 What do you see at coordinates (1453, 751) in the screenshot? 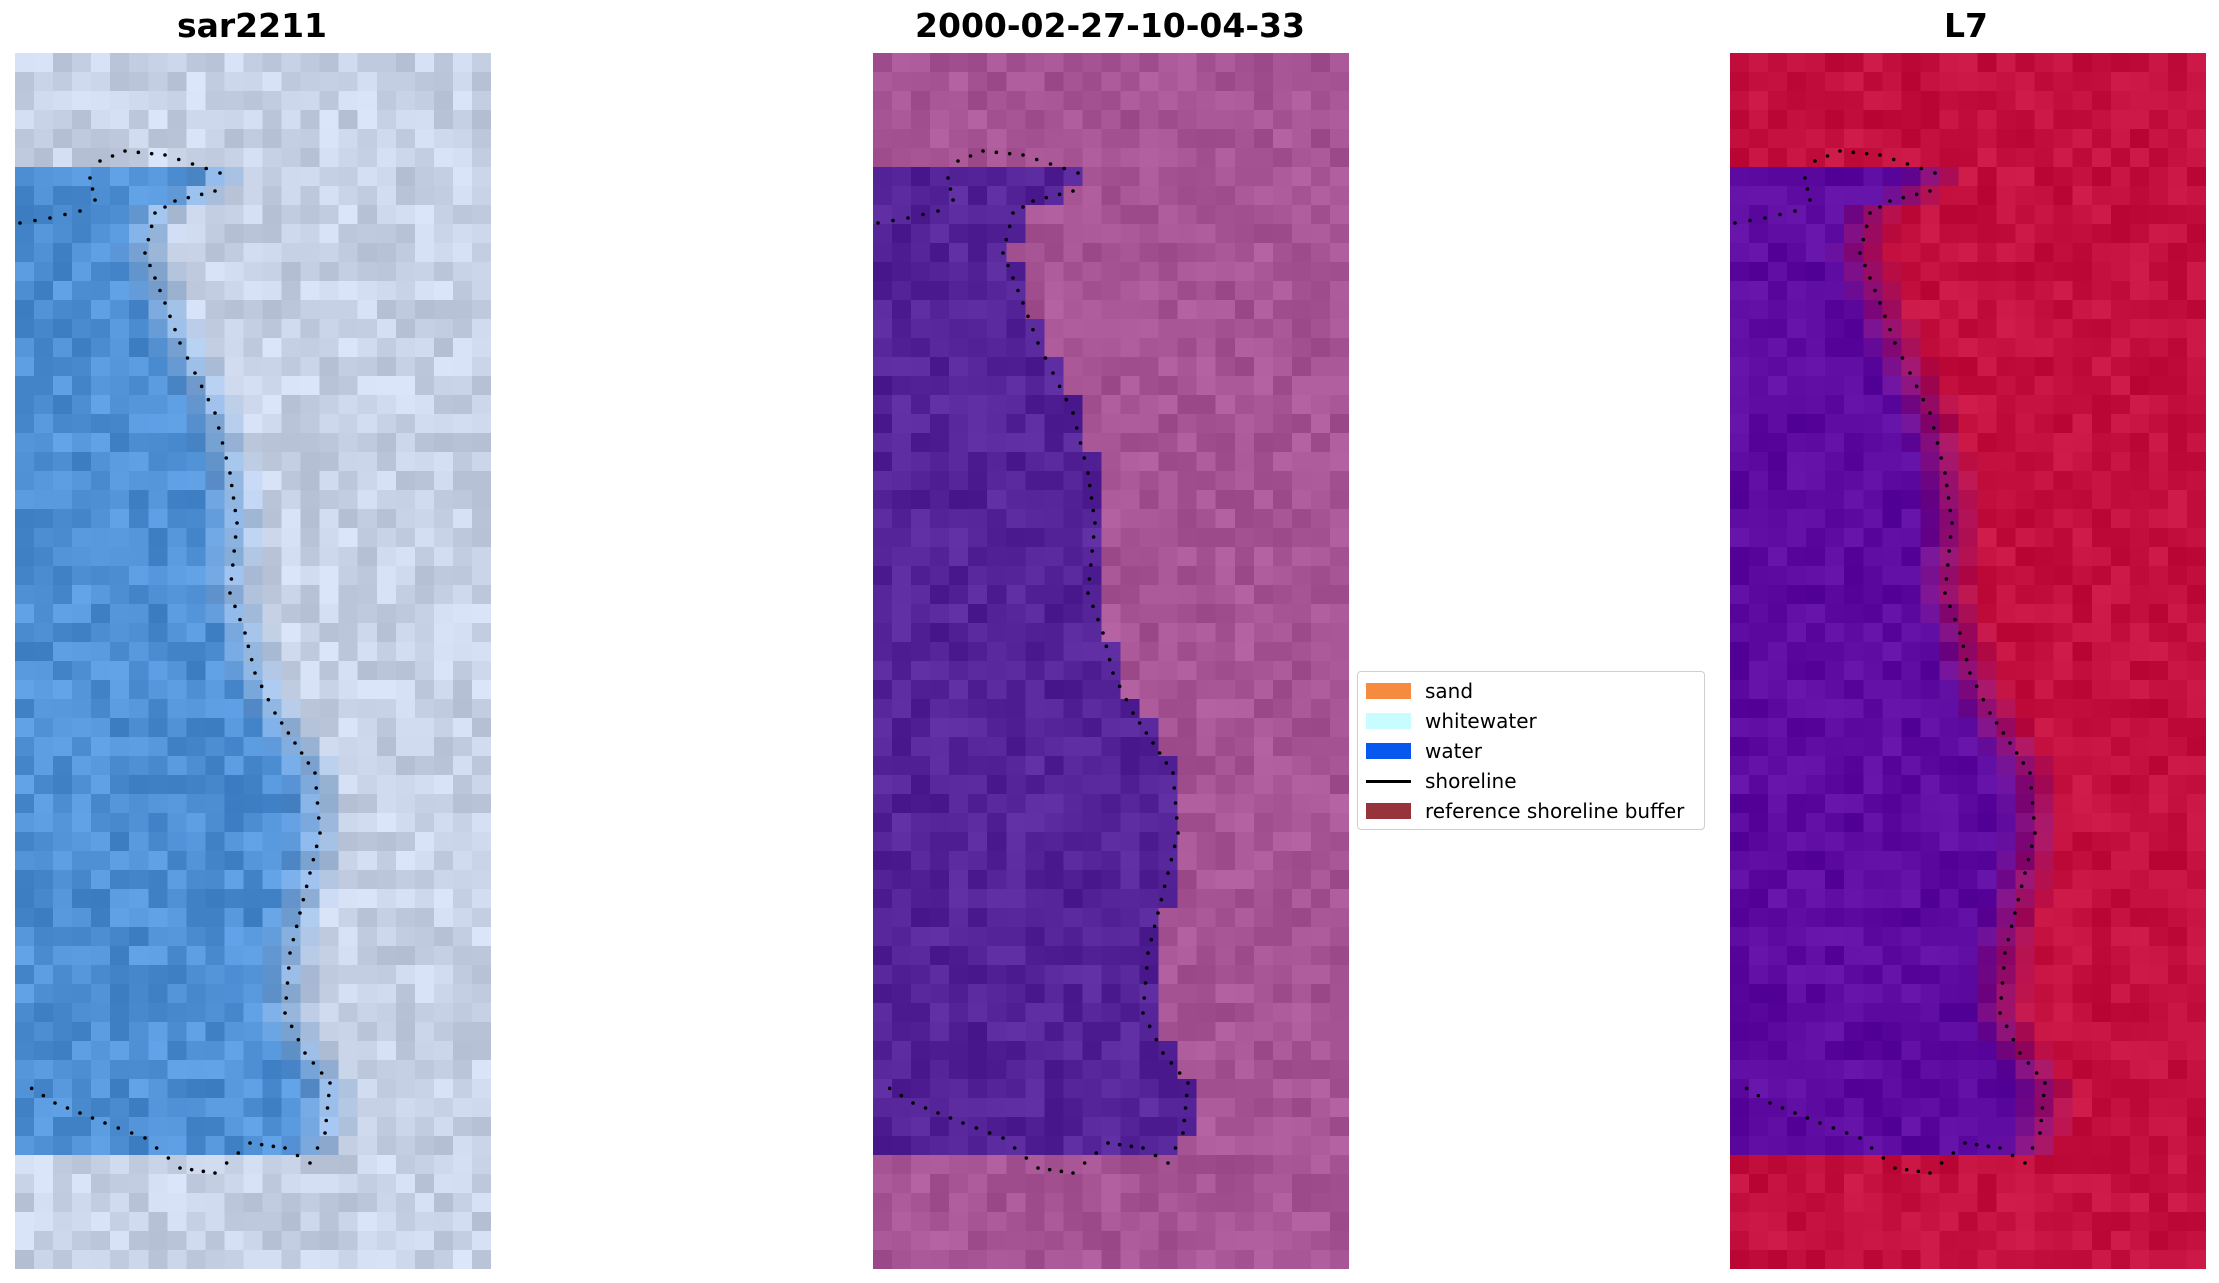
I see `legend-label: water` at bounding box center [1453, 751].